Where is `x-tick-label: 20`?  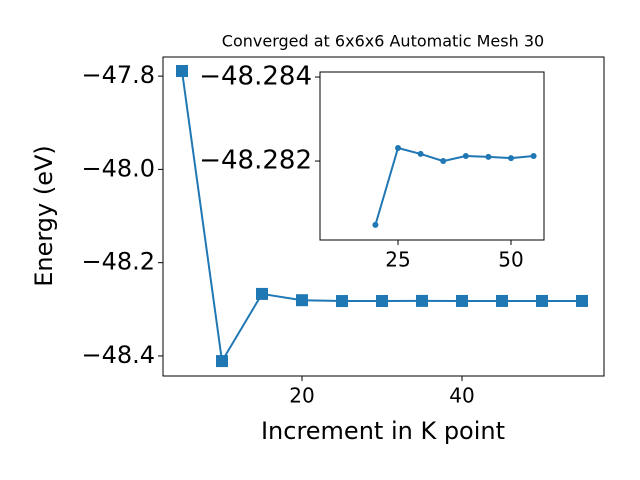
x-tick-label: 20 is located at coordinates (301, 396).